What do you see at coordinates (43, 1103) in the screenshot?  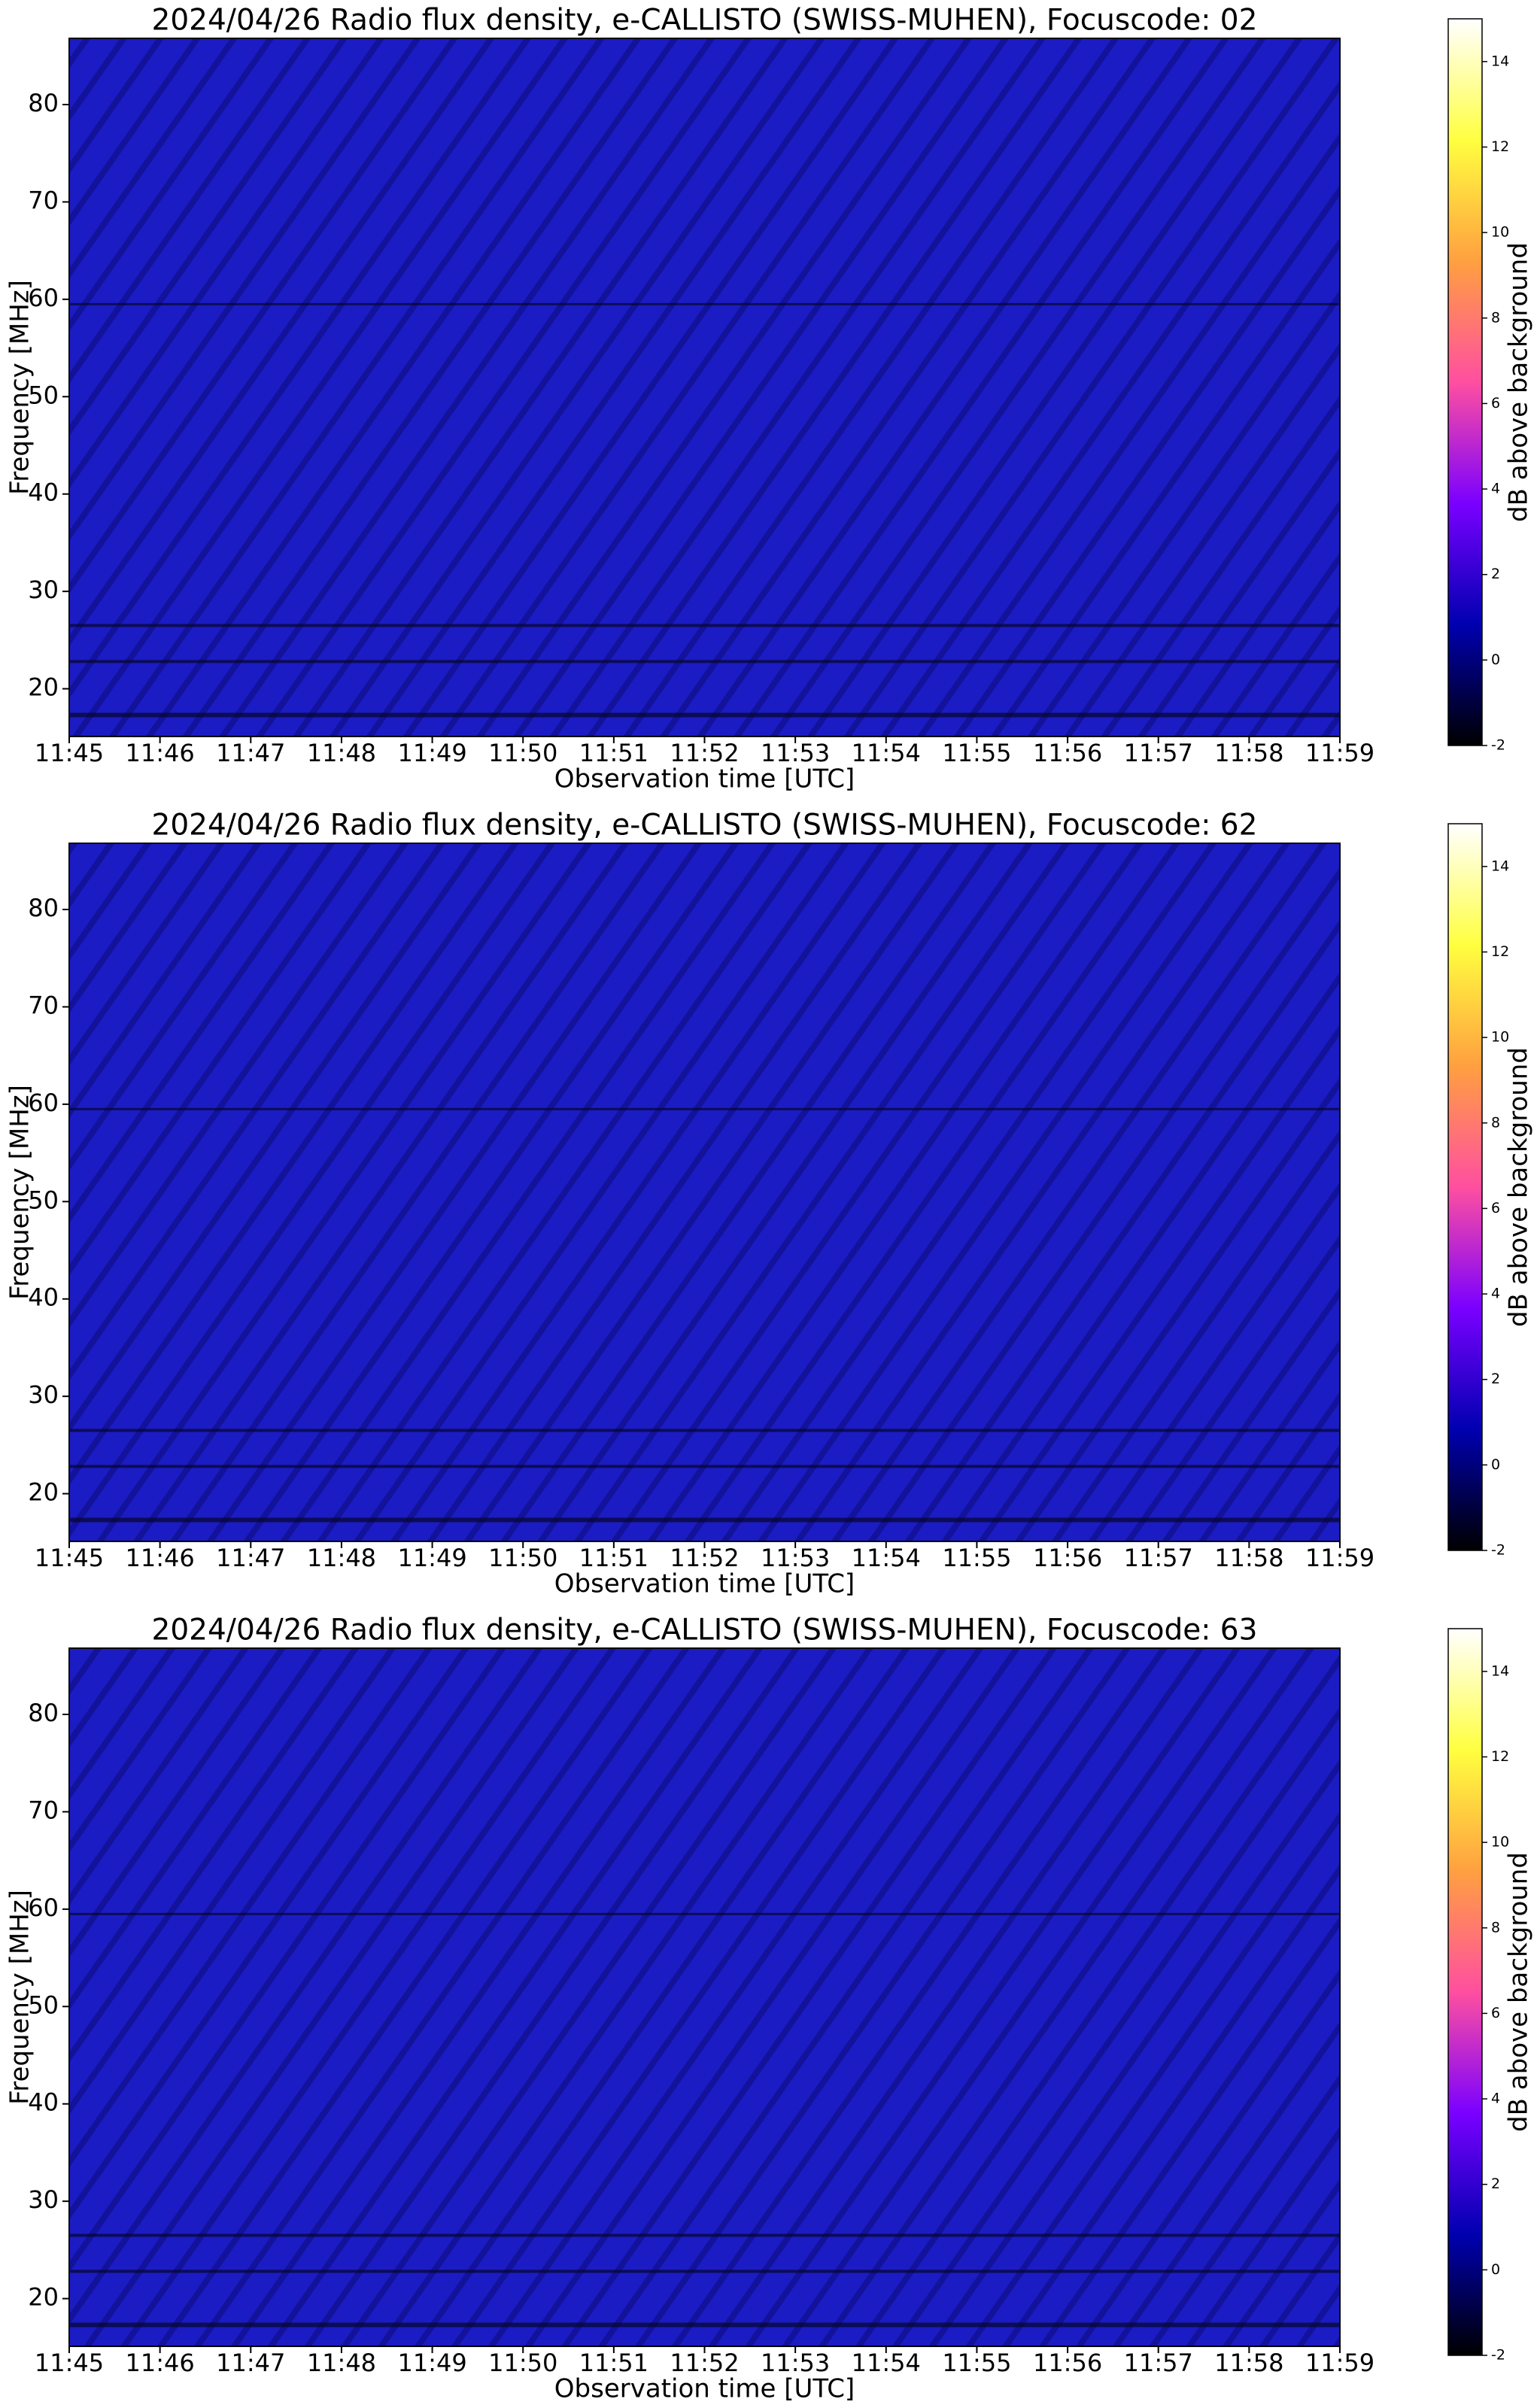 I see `y-tick-label: 60` at bounding box center [43, 1103].